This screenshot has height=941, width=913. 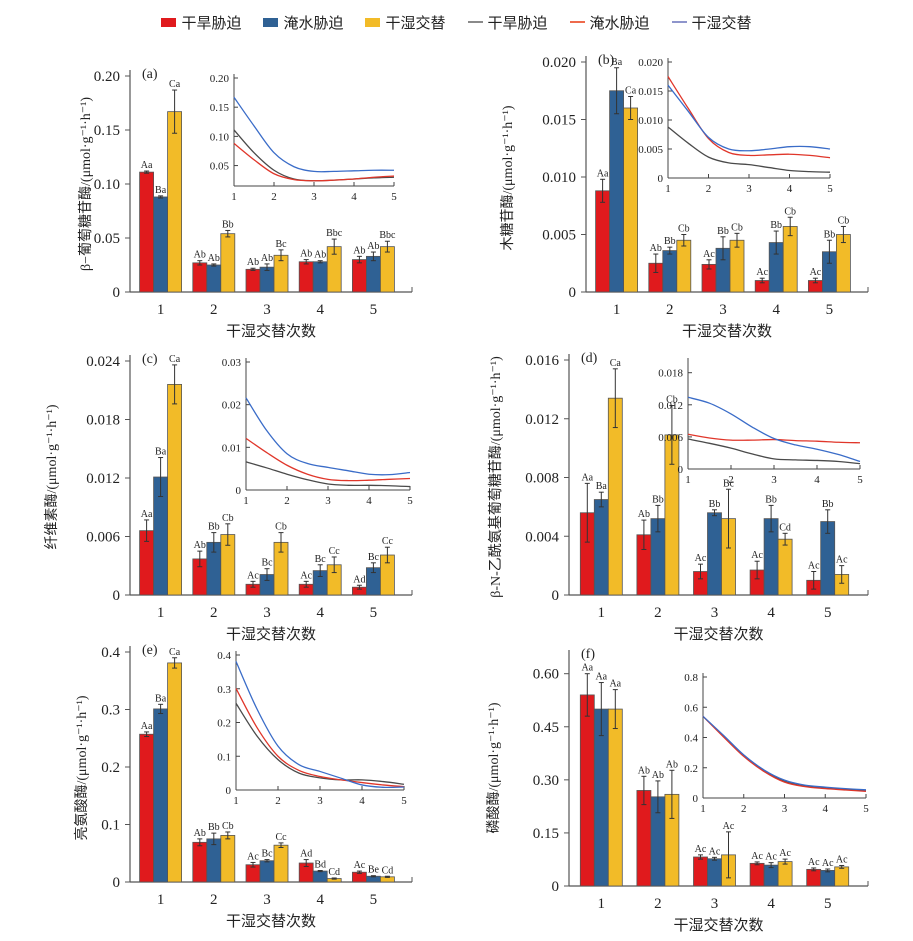 I want to click on legend-label: 干湿交替, so click(x=721, y=23).